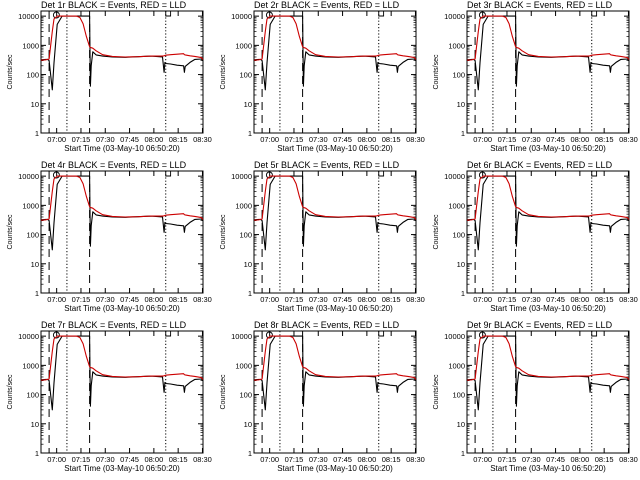  What do you see at coordinates (114, 325) in the screenshot?
I see `panel-title: Det 7r BLACK = Events, RED = LLD` at bounding box center [114, 325].